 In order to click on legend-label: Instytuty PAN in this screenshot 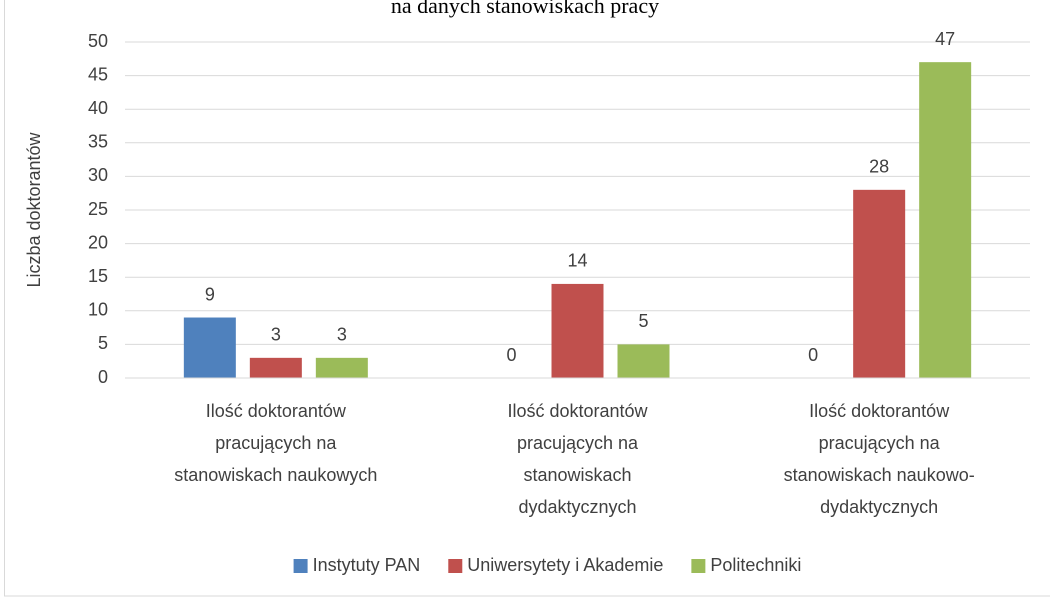, I will do `click(367, 565)`.